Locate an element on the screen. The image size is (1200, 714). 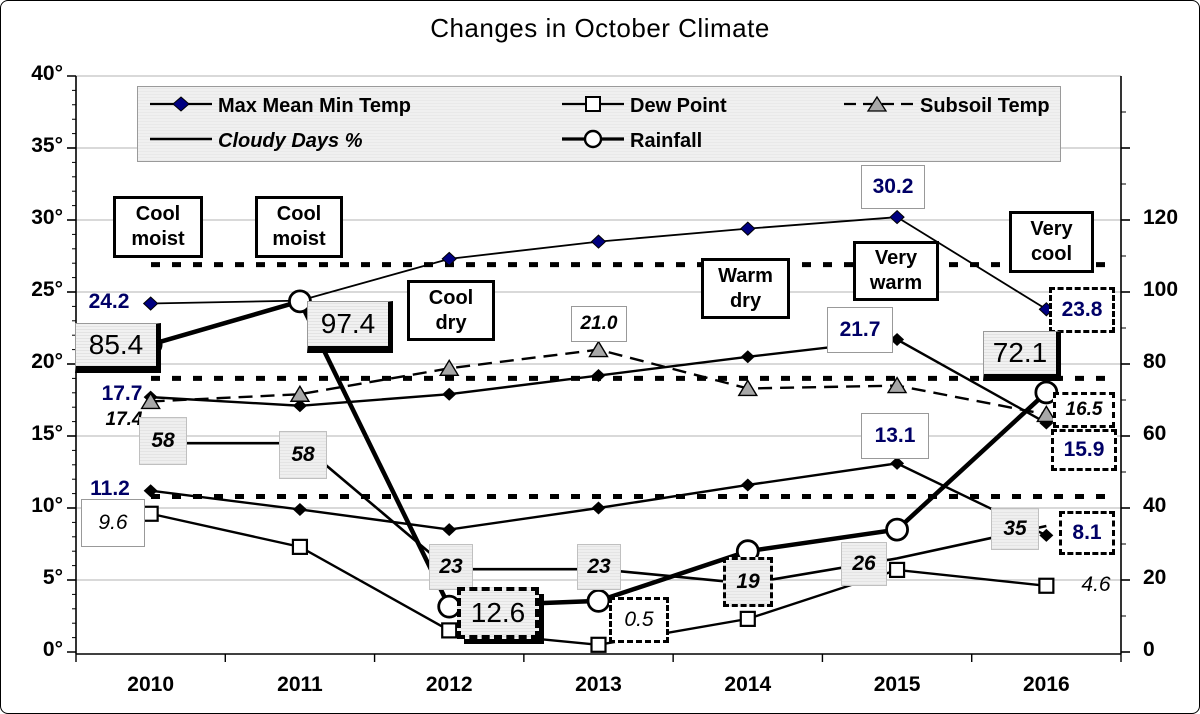
data-label: 8.1 is located at coordinates (1087, 533).